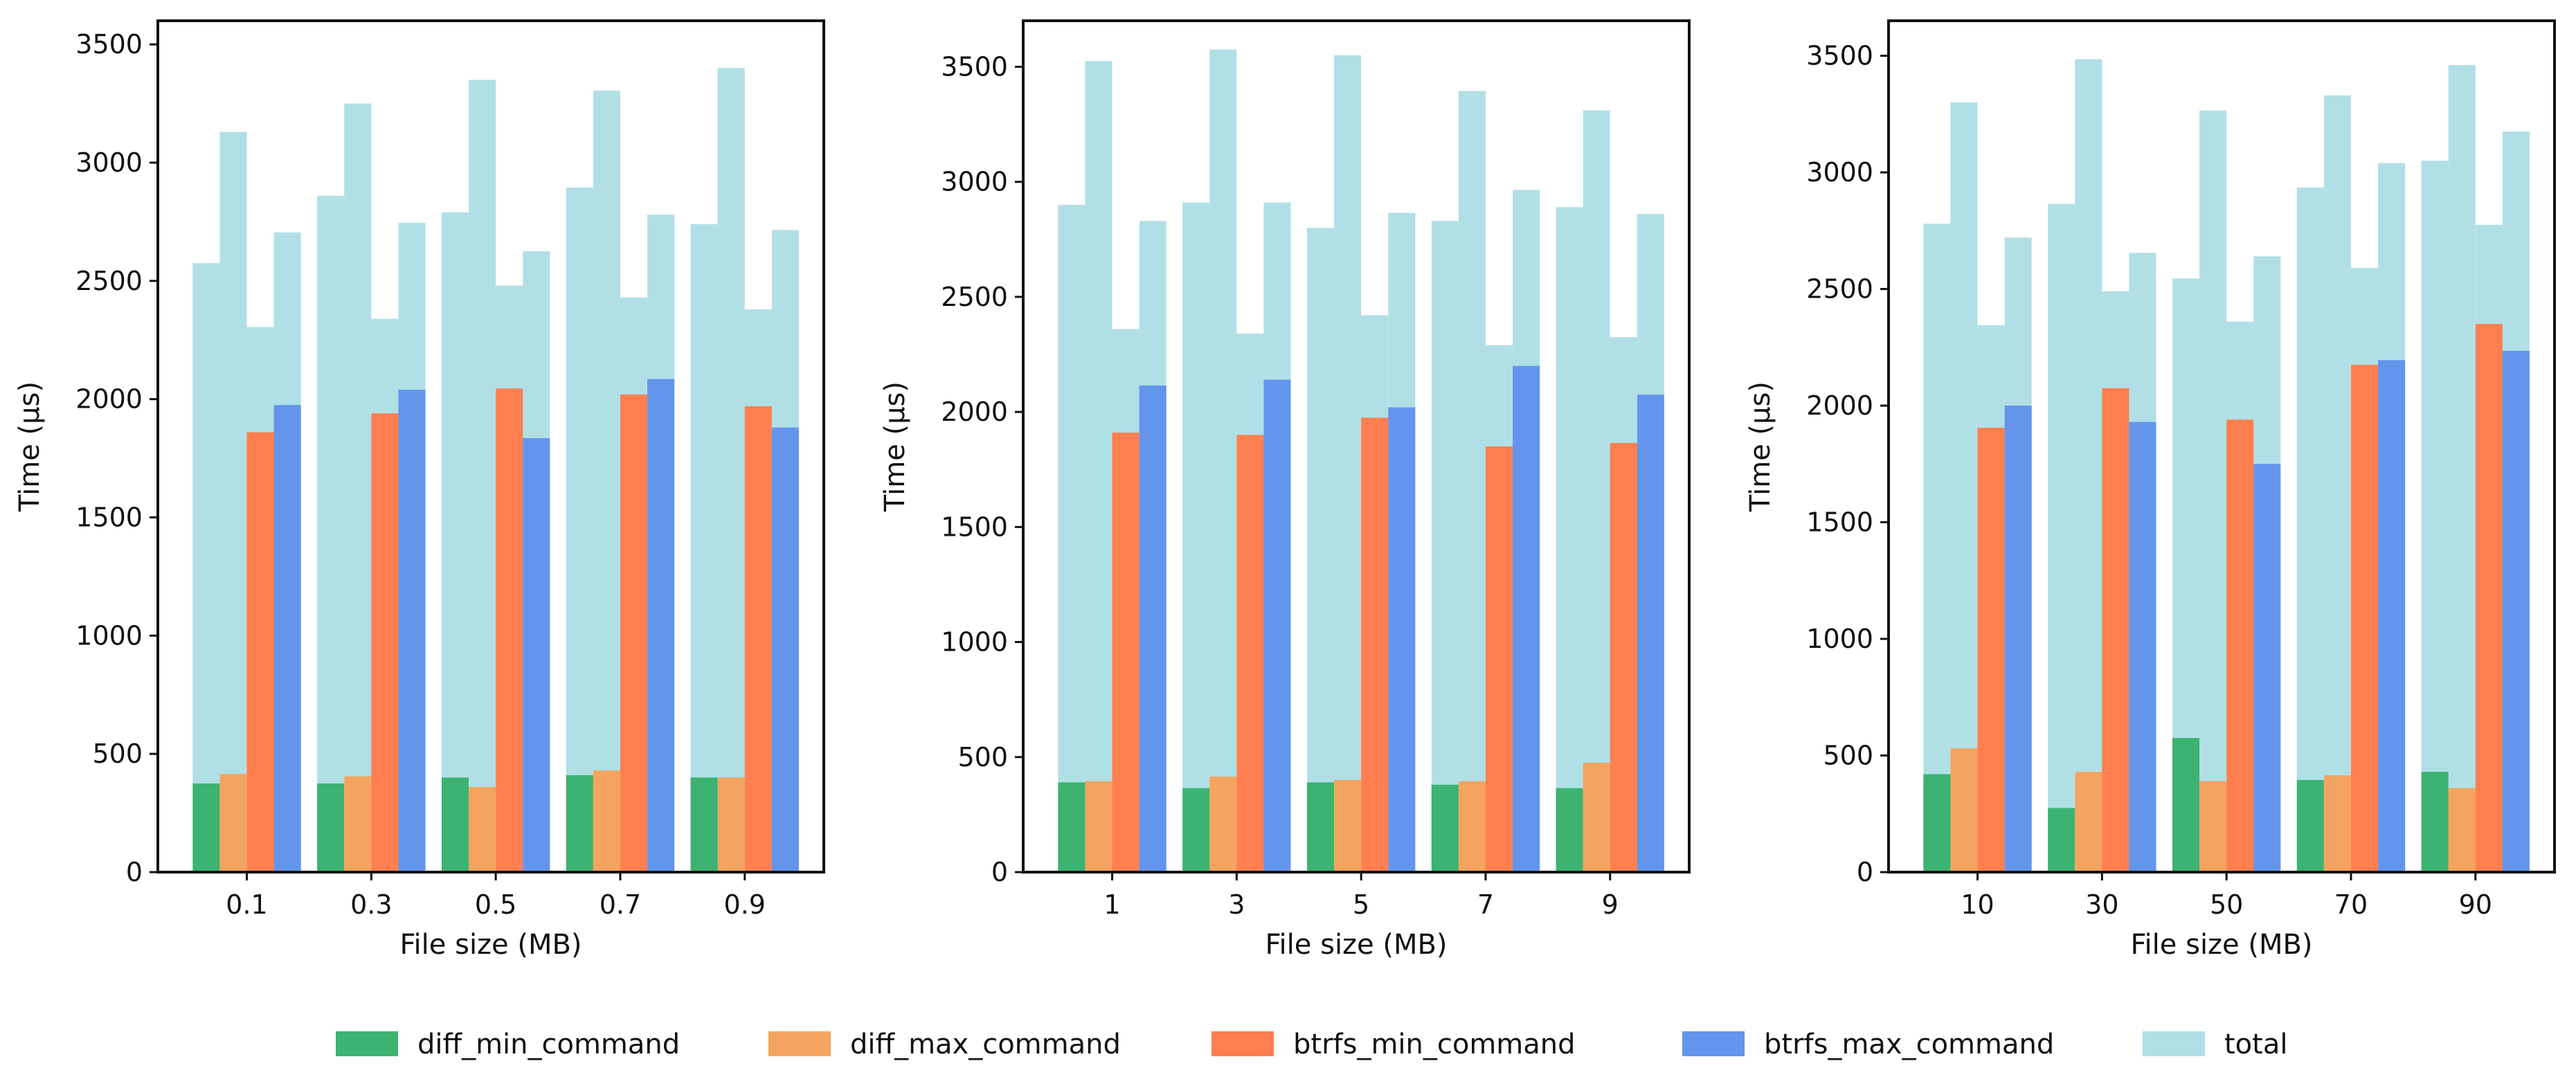  I want to click on x-tick-label: 1, so click(1112, 904).